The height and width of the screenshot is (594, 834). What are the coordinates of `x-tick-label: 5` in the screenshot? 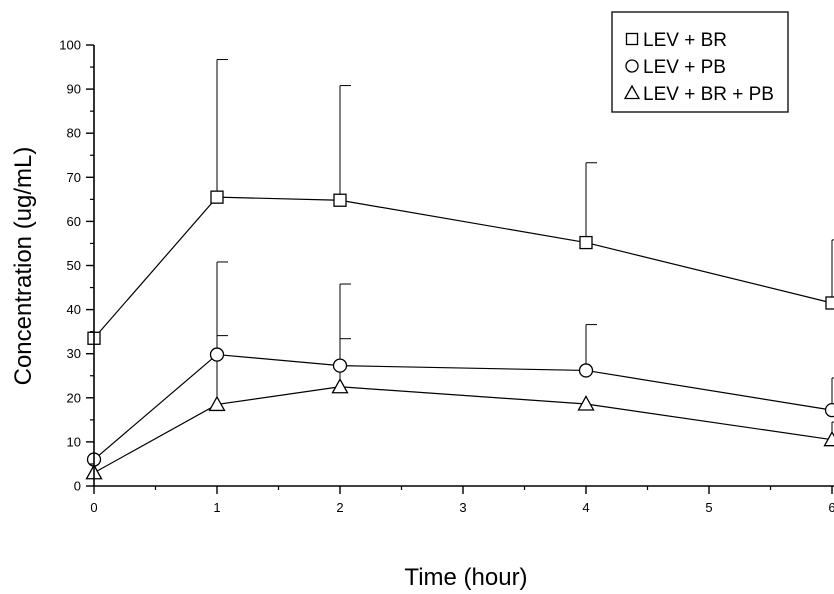 It's located at (708, 507).